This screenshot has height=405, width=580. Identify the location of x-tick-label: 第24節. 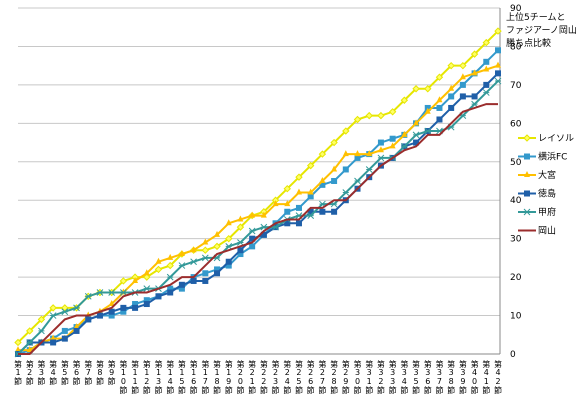
(287, 377).